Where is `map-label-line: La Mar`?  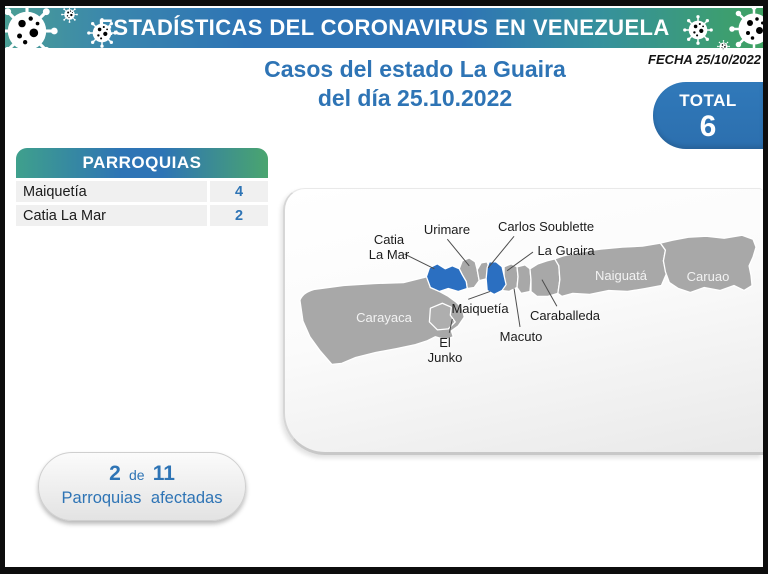
map-label-line: La Mar is located at coordinates (389, 254).